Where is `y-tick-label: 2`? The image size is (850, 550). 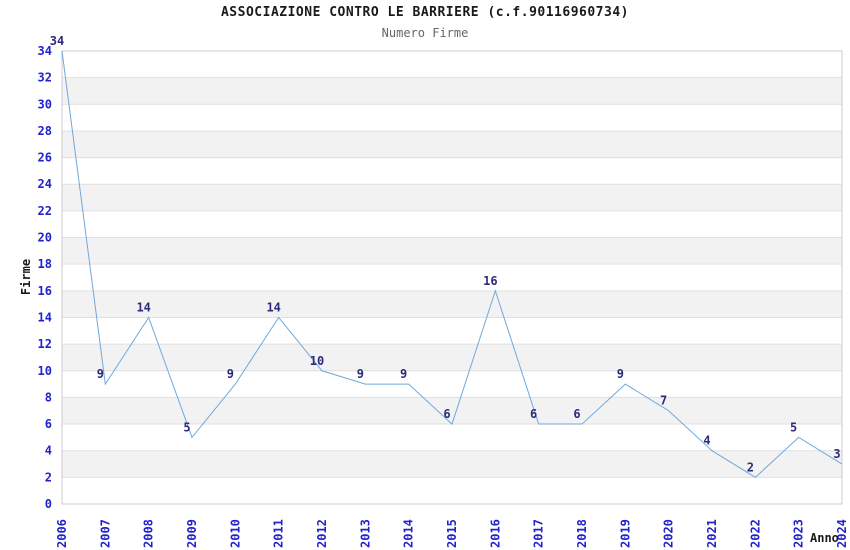 y-tick-label: 2 is located at coordinates (48, 477).